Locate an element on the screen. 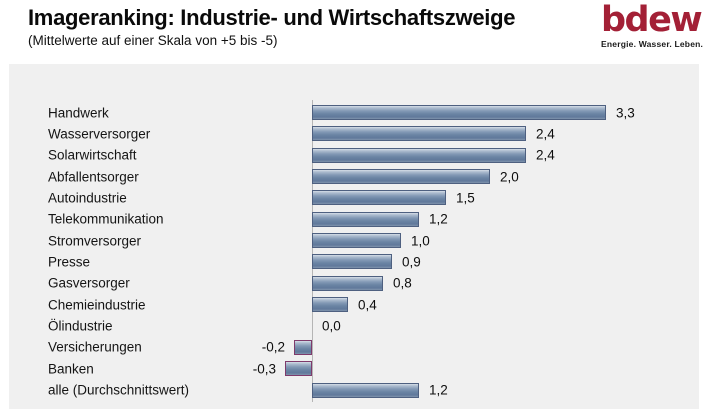  category-label: Presse is located at coordinates (69, 262).